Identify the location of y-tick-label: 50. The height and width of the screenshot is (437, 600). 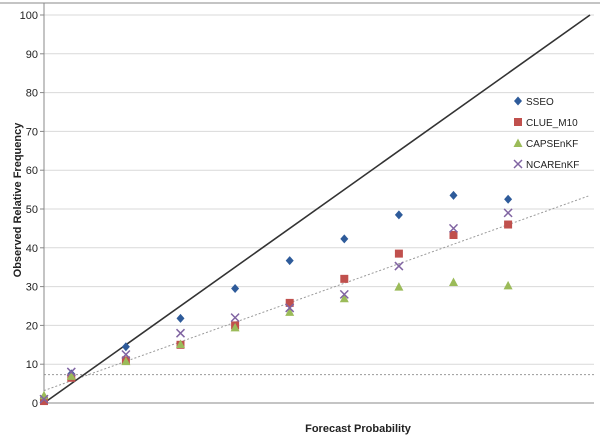
(32, 210).